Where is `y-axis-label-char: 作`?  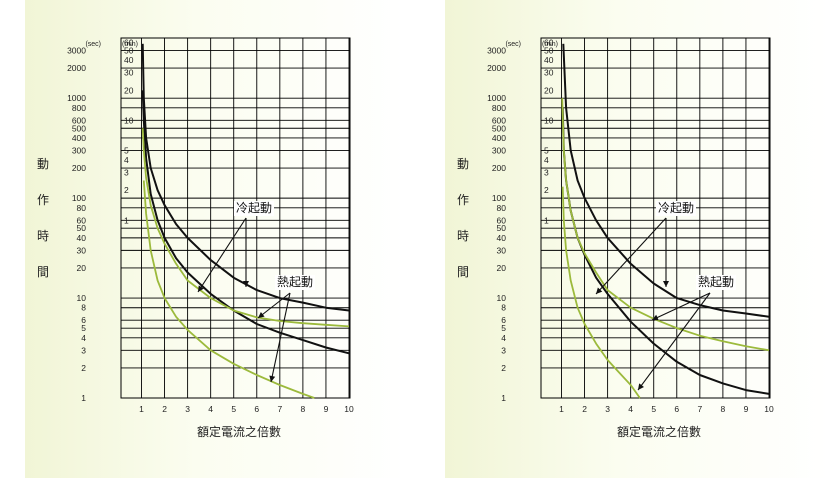
y-axis-label-char: 作 is located at coordinates (43, 200).